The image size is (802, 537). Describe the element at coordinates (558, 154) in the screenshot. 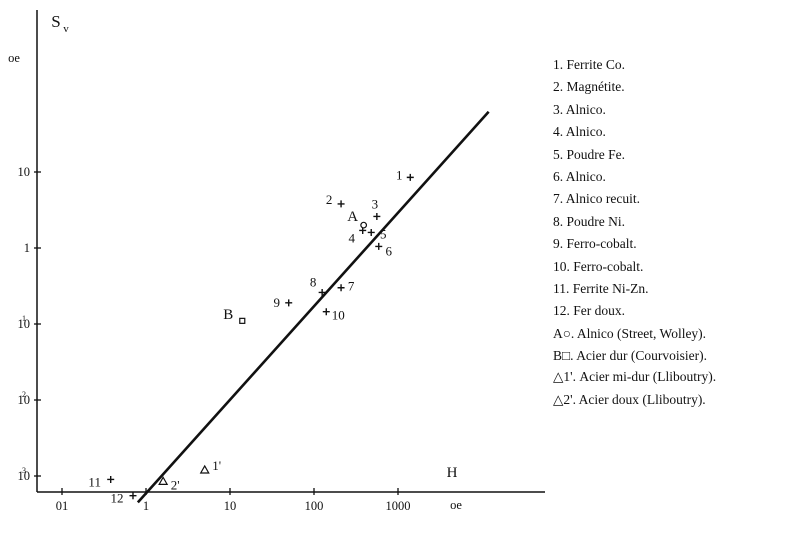

I see `legend-num: 5.` at that location.